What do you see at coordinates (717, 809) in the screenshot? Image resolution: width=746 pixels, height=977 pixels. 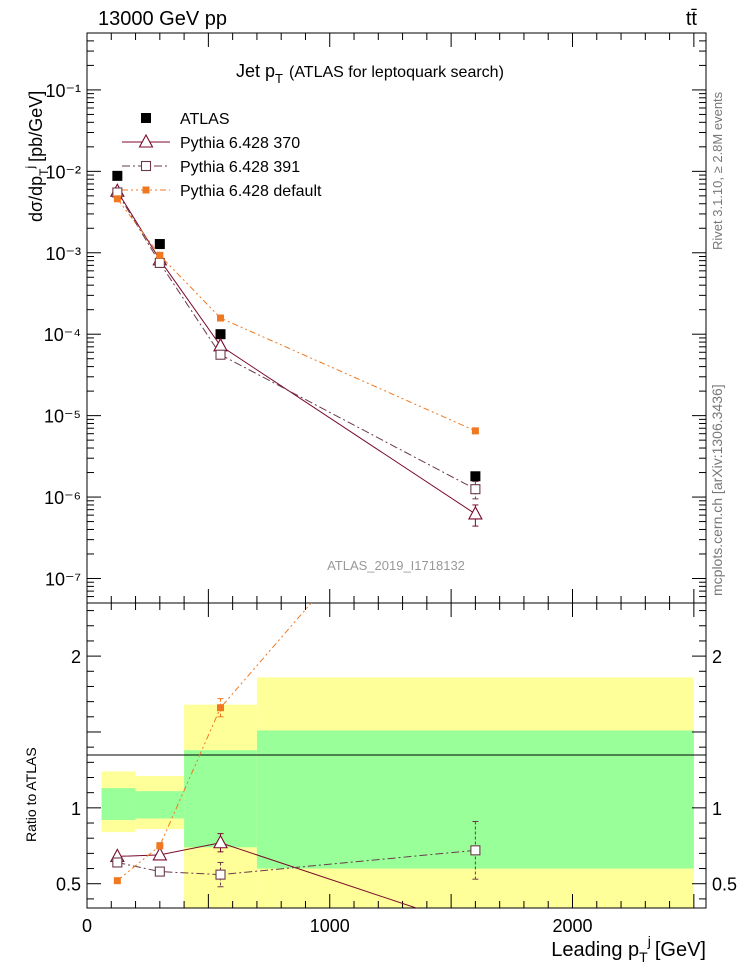 I see `ratio-y-tick-label-right: 1` at bounding box center [717, 809].